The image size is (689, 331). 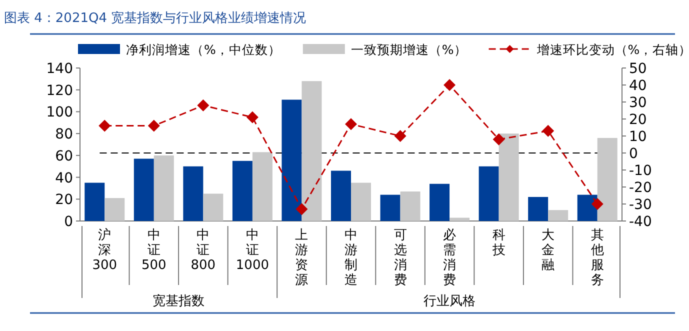 I want to click on x-tick-label: 中证500, so click(x=153, y=250).